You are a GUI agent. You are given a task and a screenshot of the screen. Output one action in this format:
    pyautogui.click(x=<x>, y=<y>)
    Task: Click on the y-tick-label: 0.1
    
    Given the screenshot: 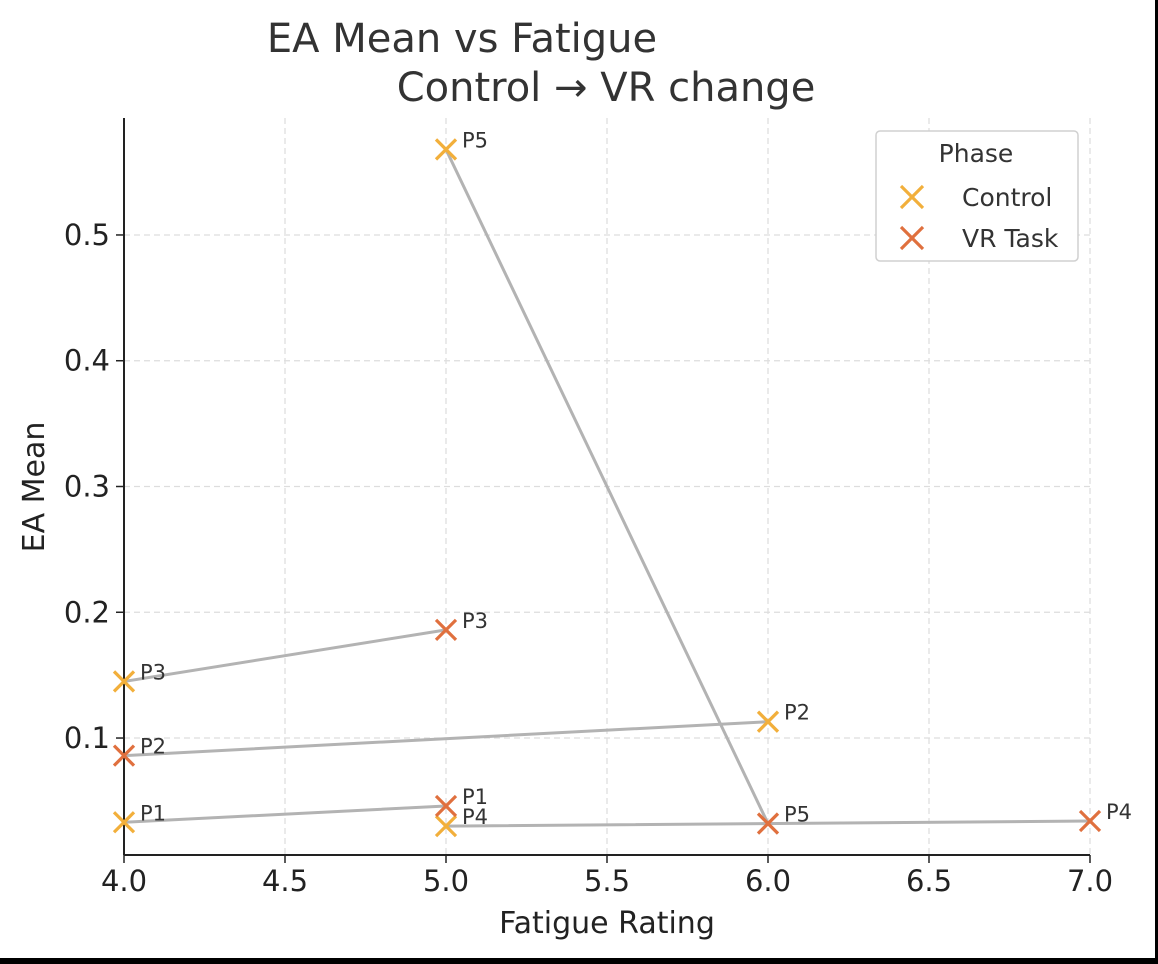 What is the action you would take?
    pyautogui.click(x=87, y=738)
    